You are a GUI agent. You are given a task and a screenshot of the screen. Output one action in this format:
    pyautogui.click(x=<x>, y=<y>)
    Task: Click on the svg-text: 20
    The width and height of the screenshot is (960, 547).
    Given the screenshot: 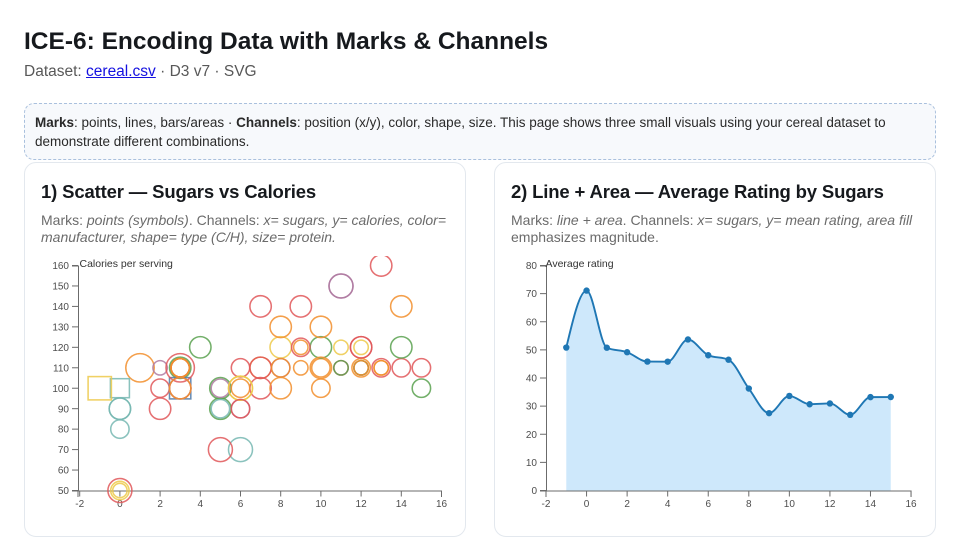 What is the action you would take?
    pyautogui.click(x=532, y=434)
    